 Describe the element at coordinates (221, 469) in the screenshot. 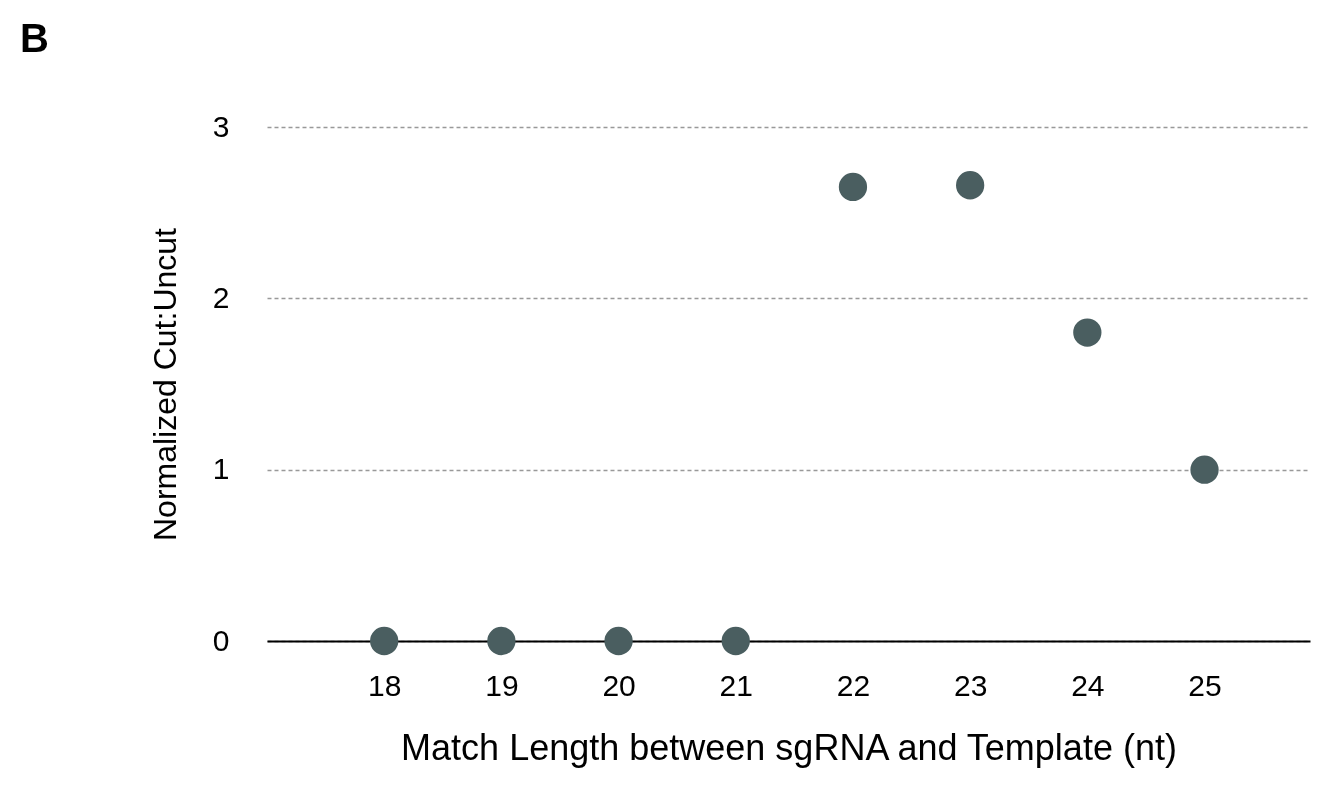

I see `y-tick-label: 1` at that location.